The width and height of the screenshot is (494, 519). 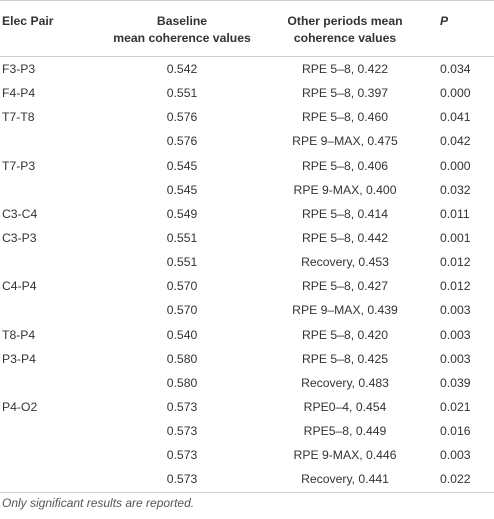 What do you see at coordinates (345, 455) in the screenshot?
I see `other-period-cell: RPE 9-MAX, 0.446` at bounding box center [345, 455].